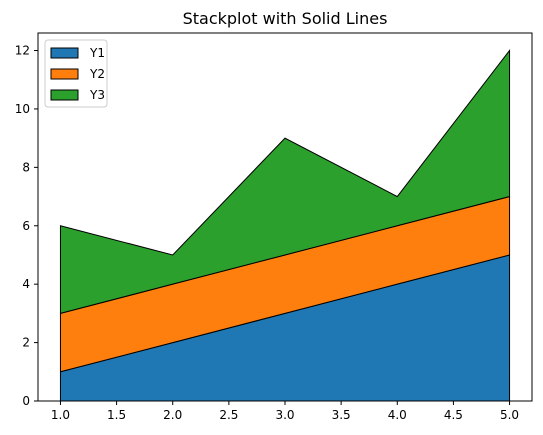  What do you see at coordinates (116, 415) in the screenshot?
I see `x-tick-label: 1.5` at bounding box center [116, 415].